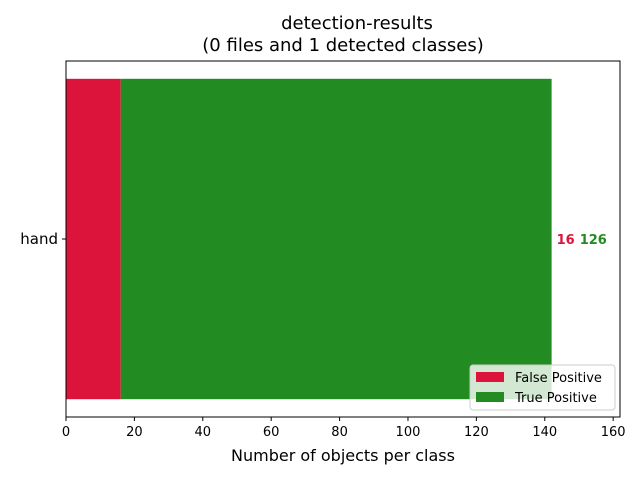 Image resolution: width=640 pixels, height=480 pixels. I want to click on chart-title: detection-results, so click(357, 23).